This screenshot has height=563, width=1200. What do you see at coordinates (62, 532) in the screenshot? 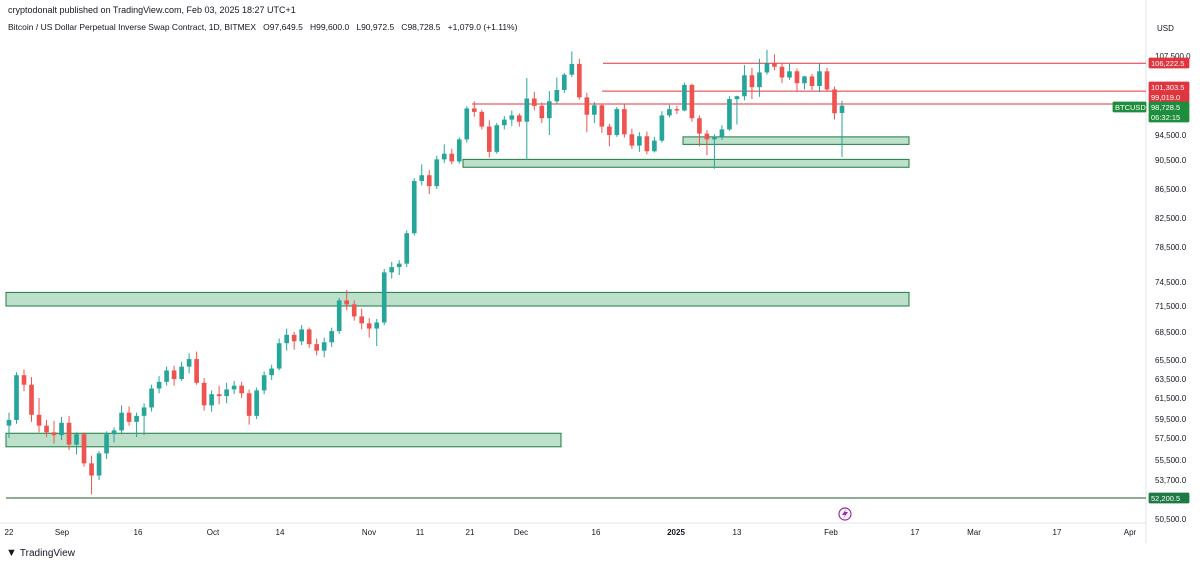
I see `x-tick-label: Sep` at bounding box center [62, 532].